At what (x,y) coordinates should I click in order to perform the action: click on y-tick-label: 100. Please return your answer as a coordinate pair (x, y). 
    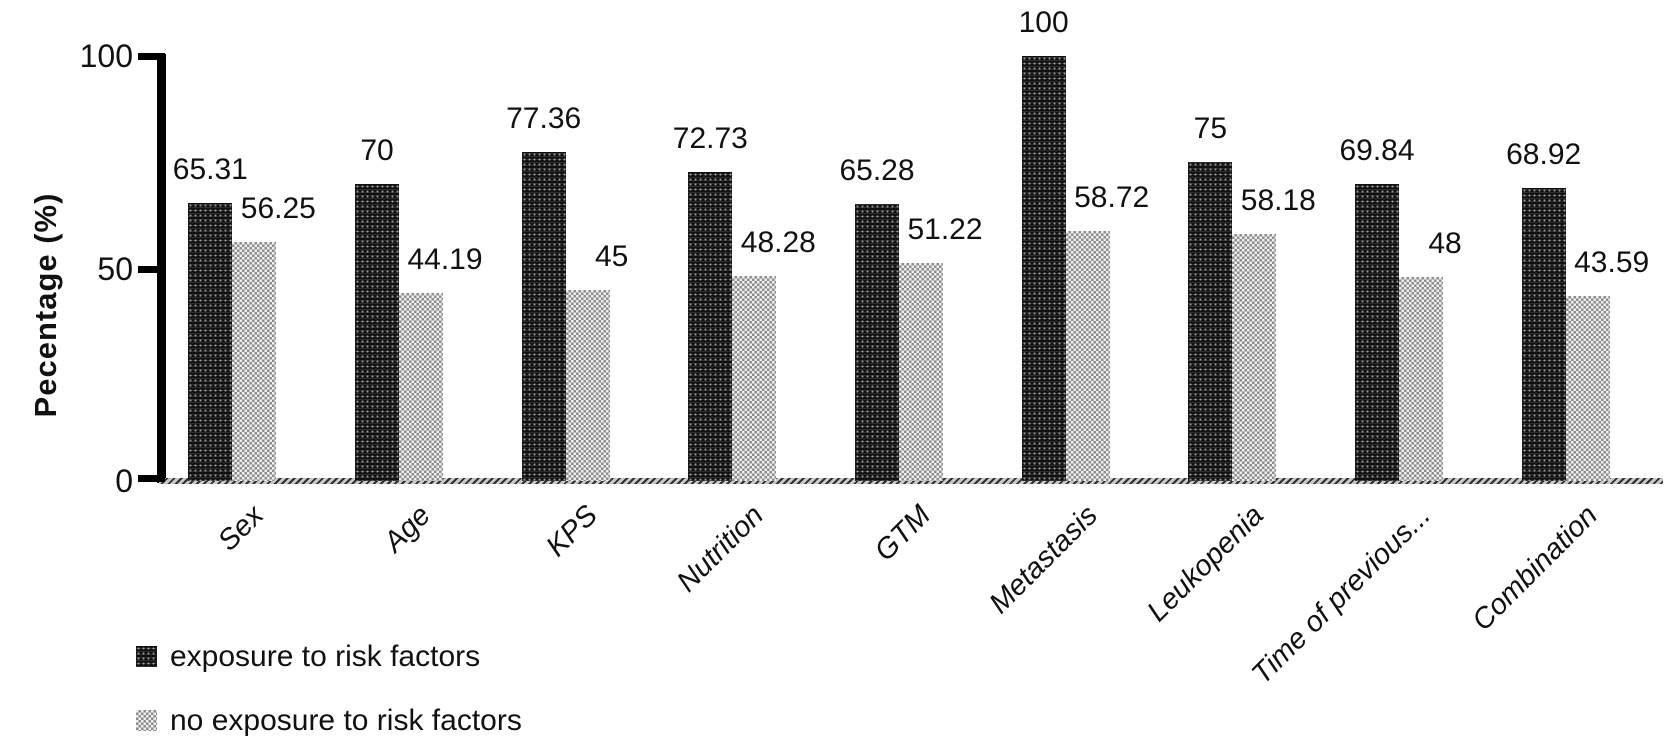
    Looking at the image, I should click on (106, 56).